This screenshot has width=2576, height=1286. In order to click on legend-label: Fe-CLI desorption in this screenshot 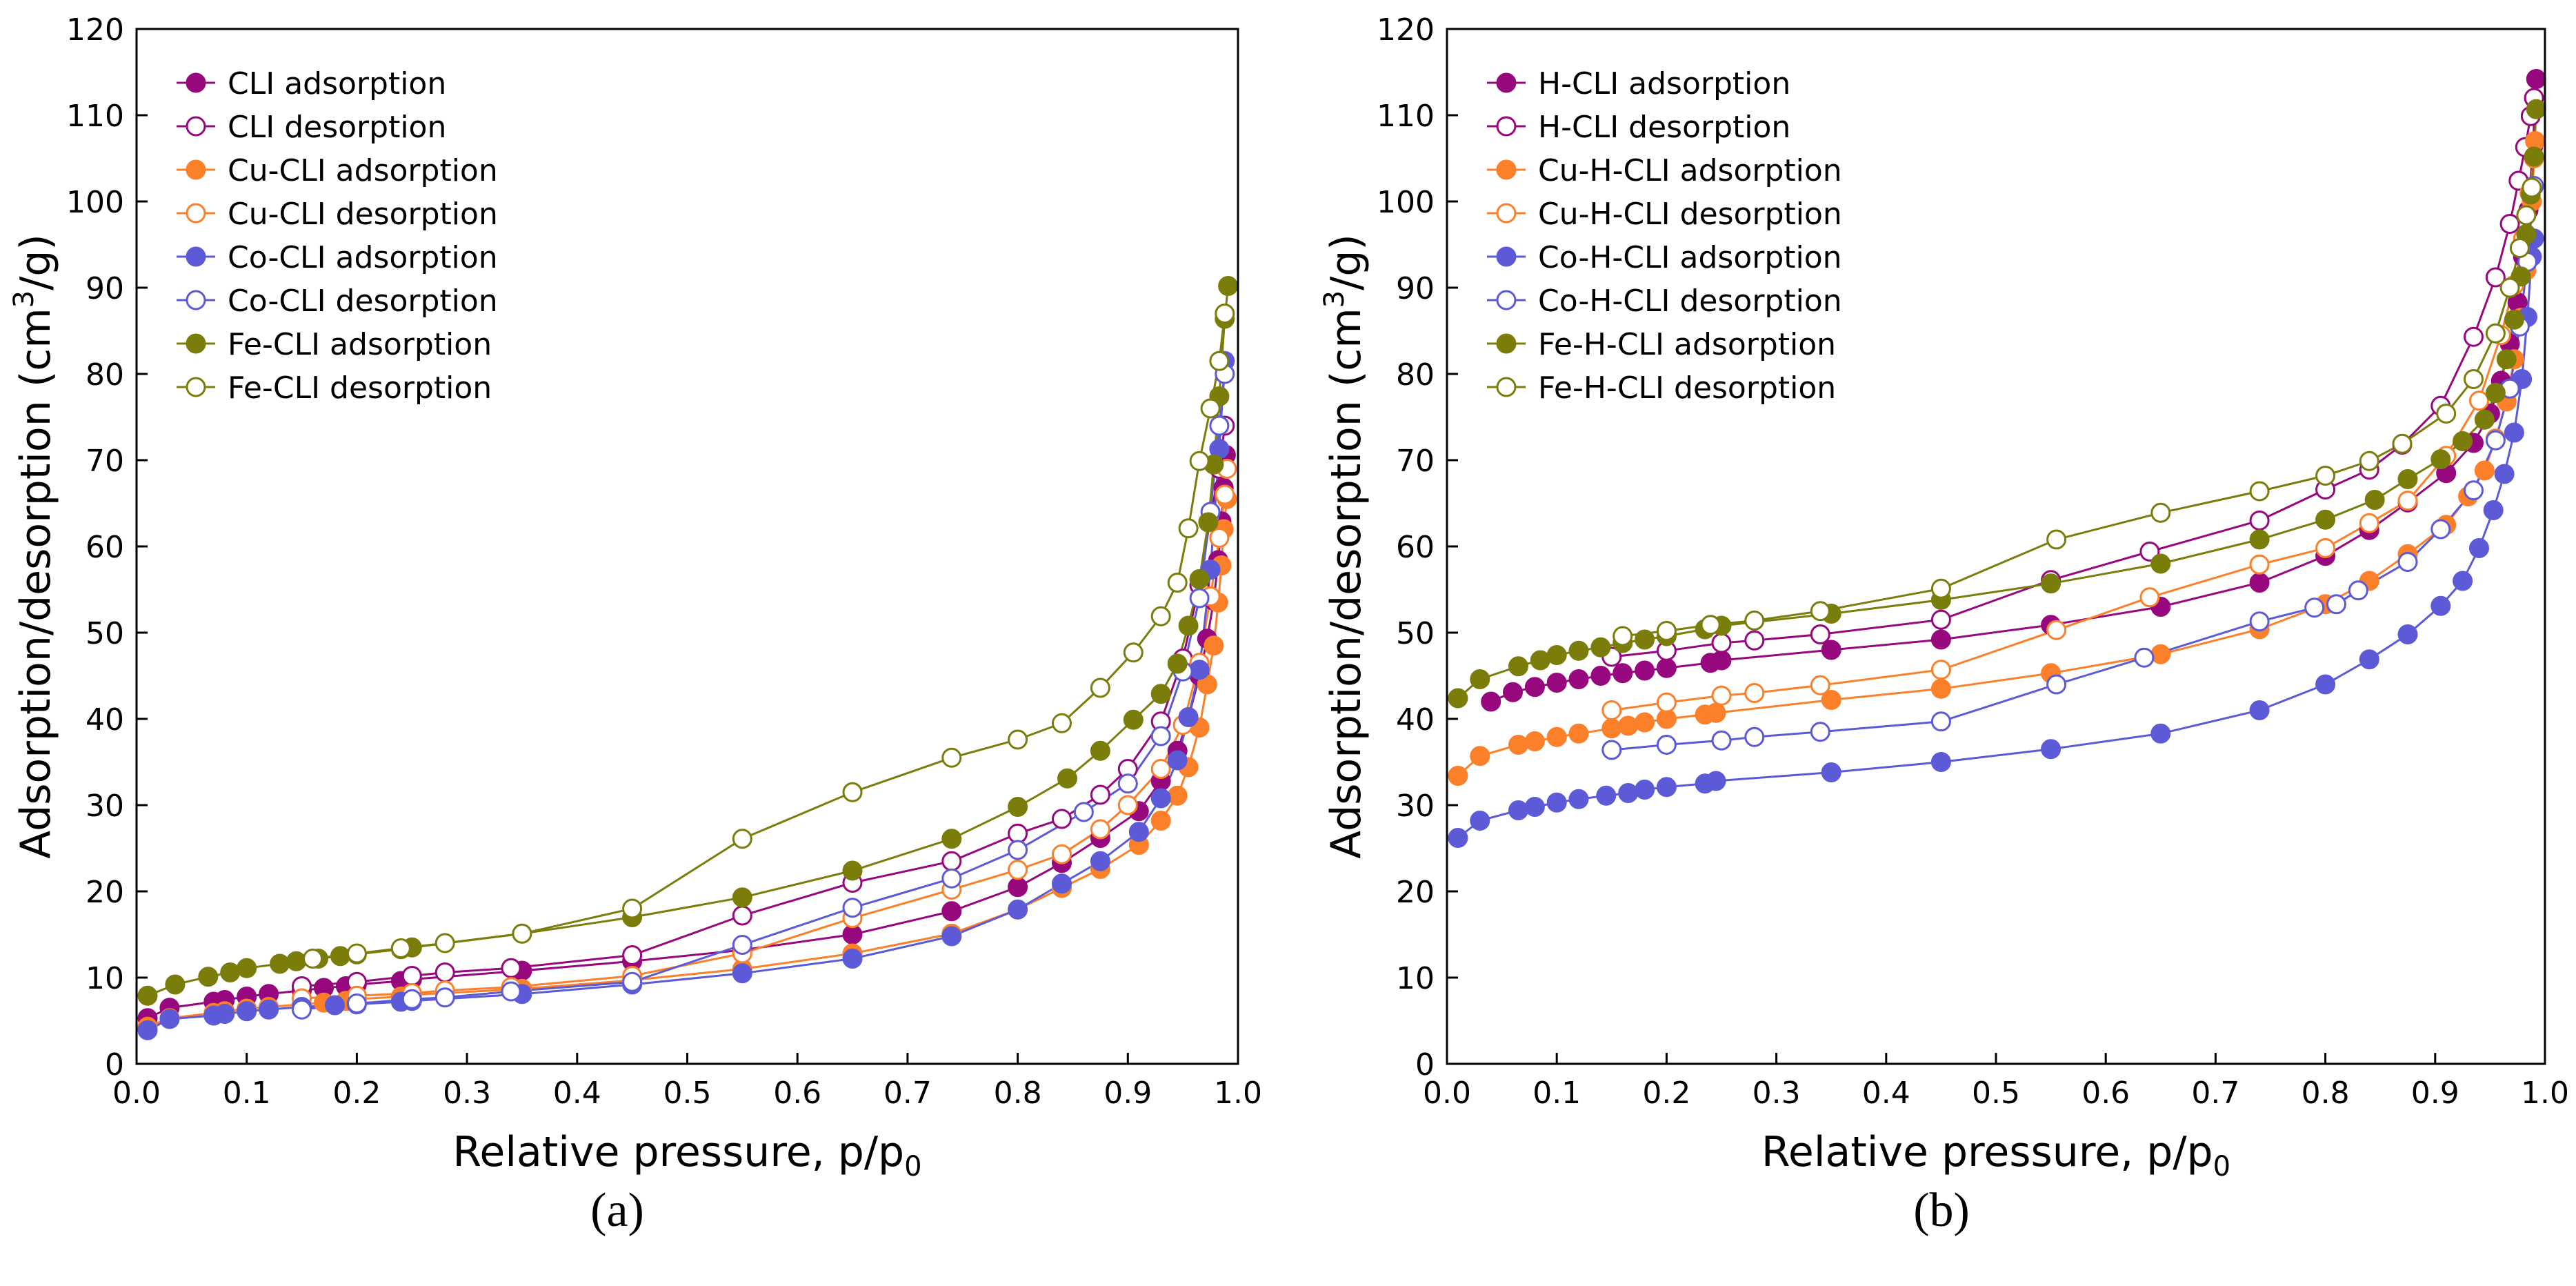, I will do `click(360, 388)`.